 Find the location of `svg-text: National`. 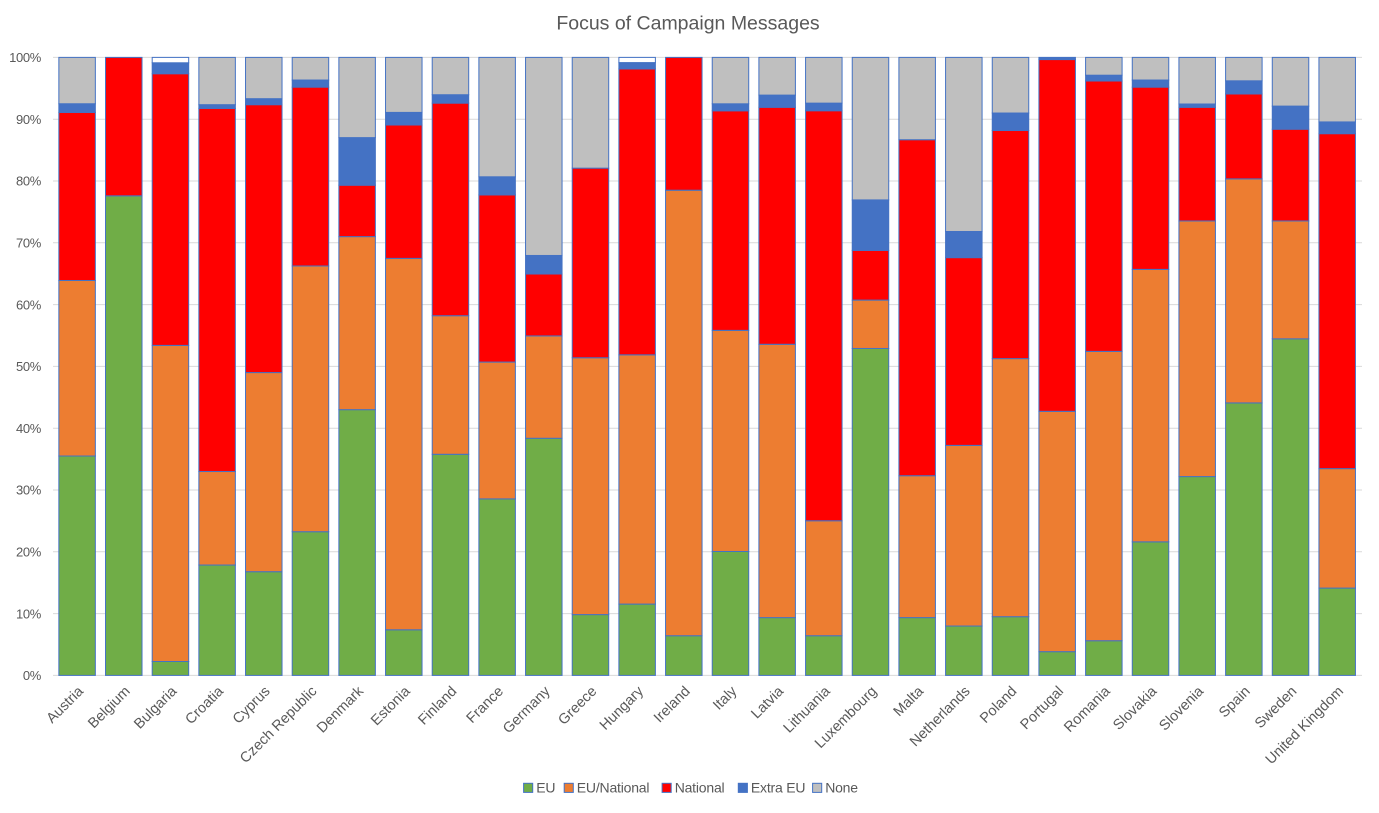

svg-text: National is located at coordinates (700, 787).